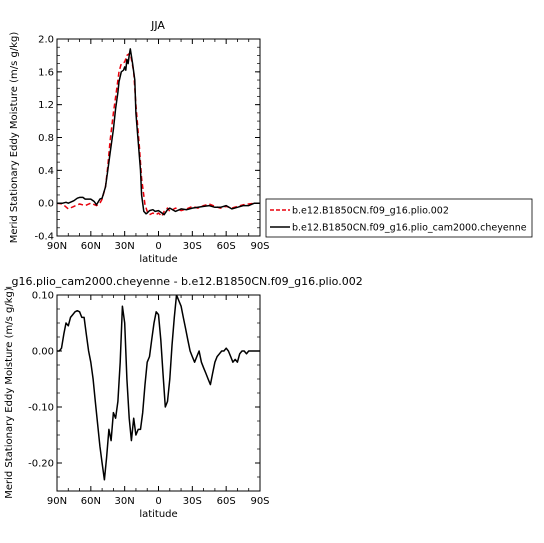 Image resolution: width=544 pixels, height=543 pixels. What do you see at coordinates (44, 237) in the screenshot?
I see `y-tick-label: -0.4` at bounding box center [44, 237].